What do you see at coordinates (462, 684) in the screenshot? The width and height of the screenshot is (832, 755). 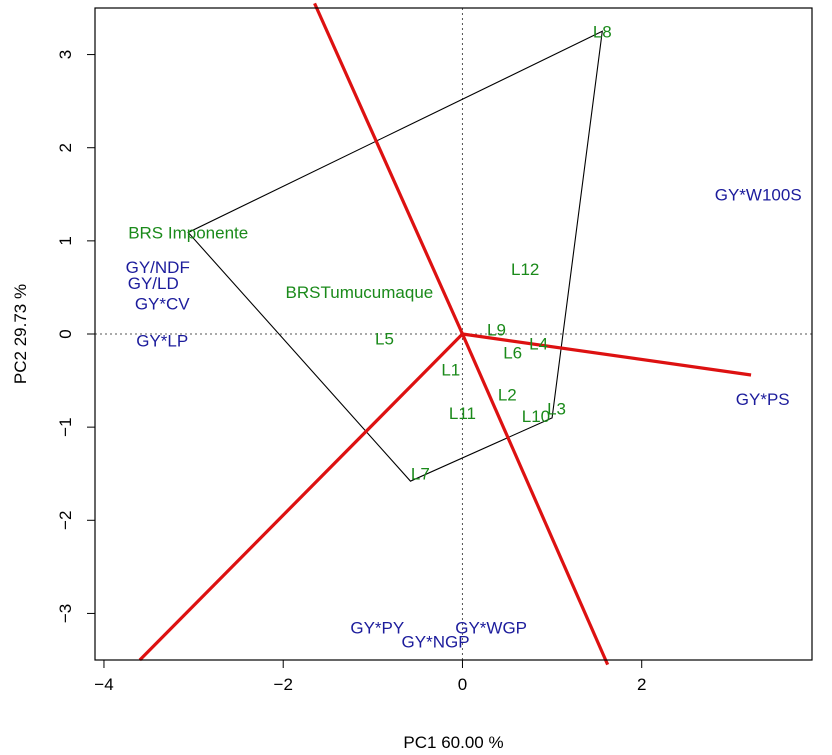 I see `x-tick-label: 0` at bounding box center [462, 684].